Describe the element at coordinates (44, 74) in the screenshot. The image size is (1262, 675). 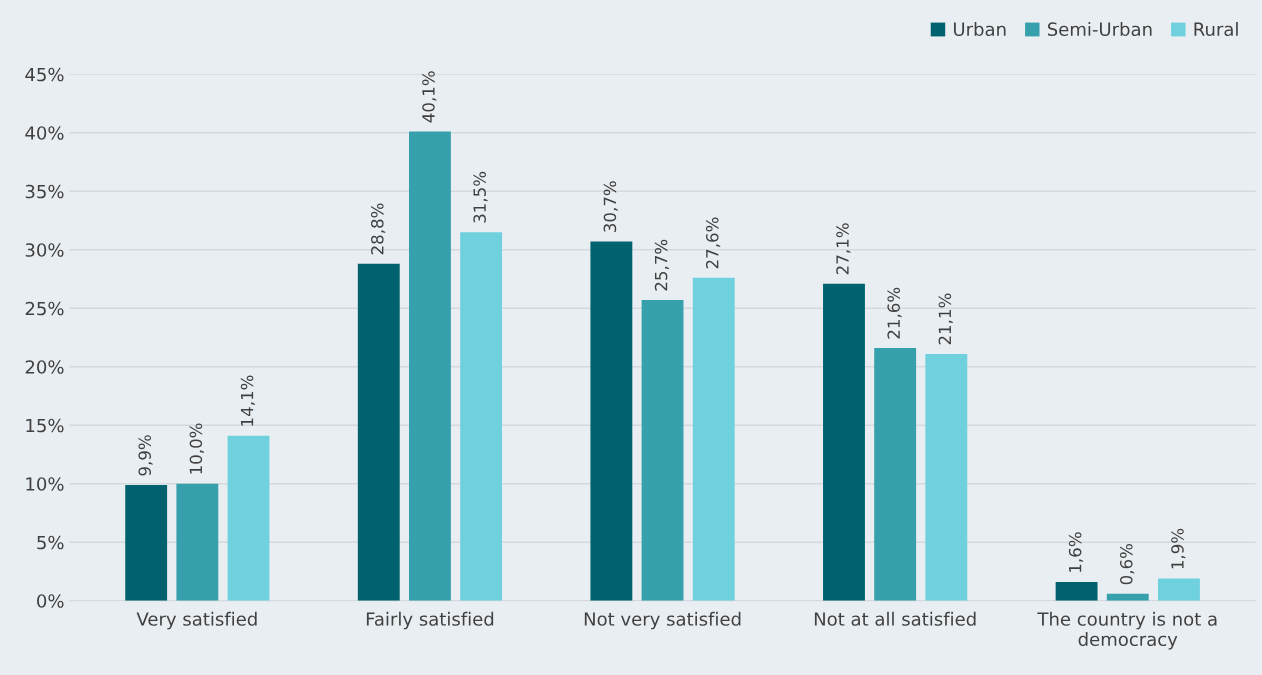
I see `y-tick-label: 45%` at that location.